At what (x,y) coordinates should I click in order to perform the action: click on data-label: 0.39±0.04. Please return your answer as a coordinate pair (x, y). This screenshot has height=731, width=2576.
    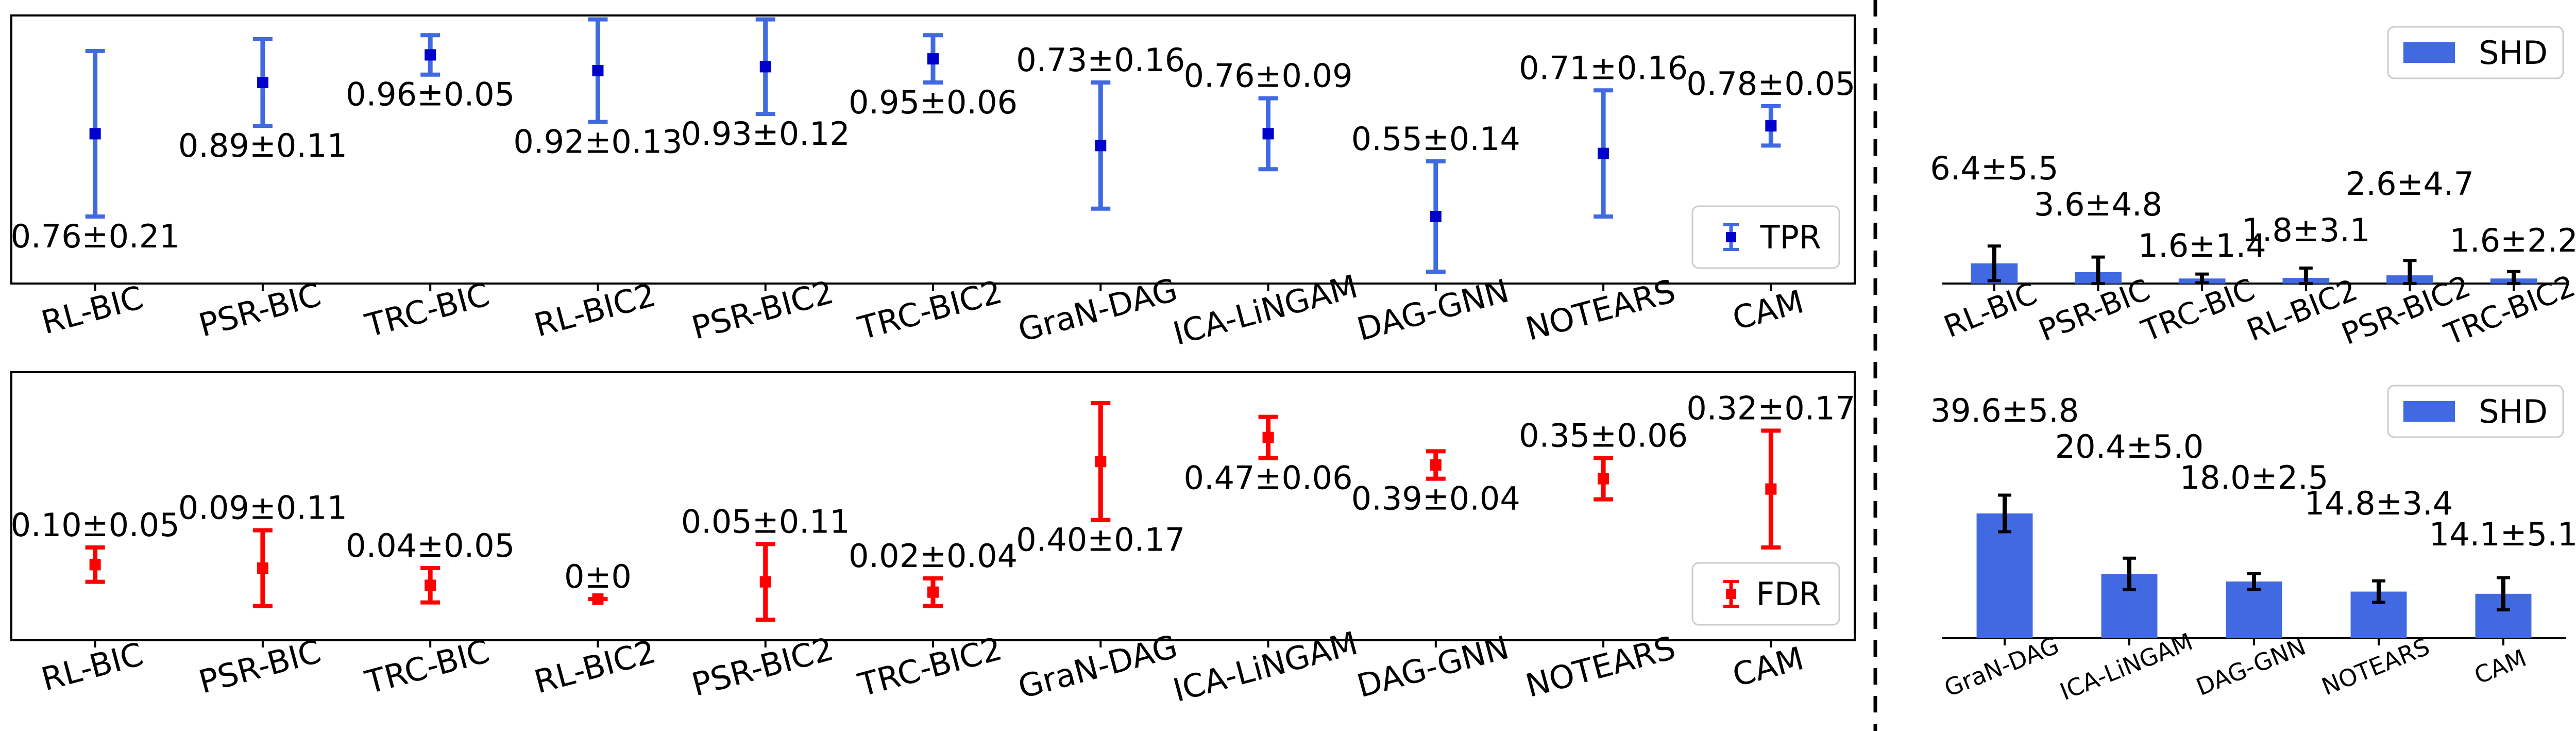
    Looking at the image, I should click on (1435, 499).